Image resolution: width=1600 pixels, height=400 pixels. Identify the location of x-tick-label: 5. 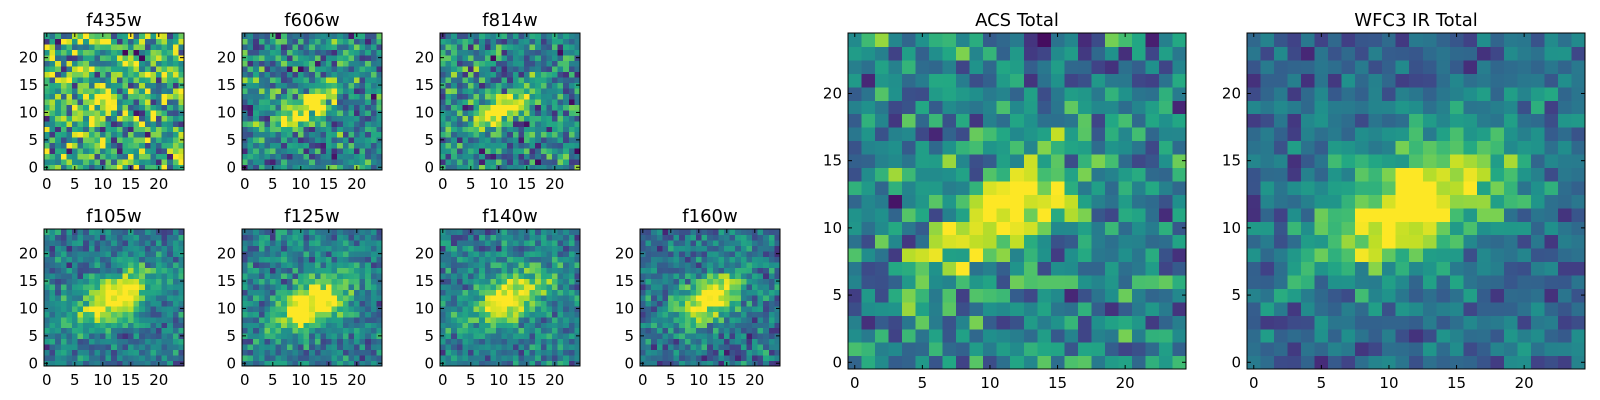
(273, 184).